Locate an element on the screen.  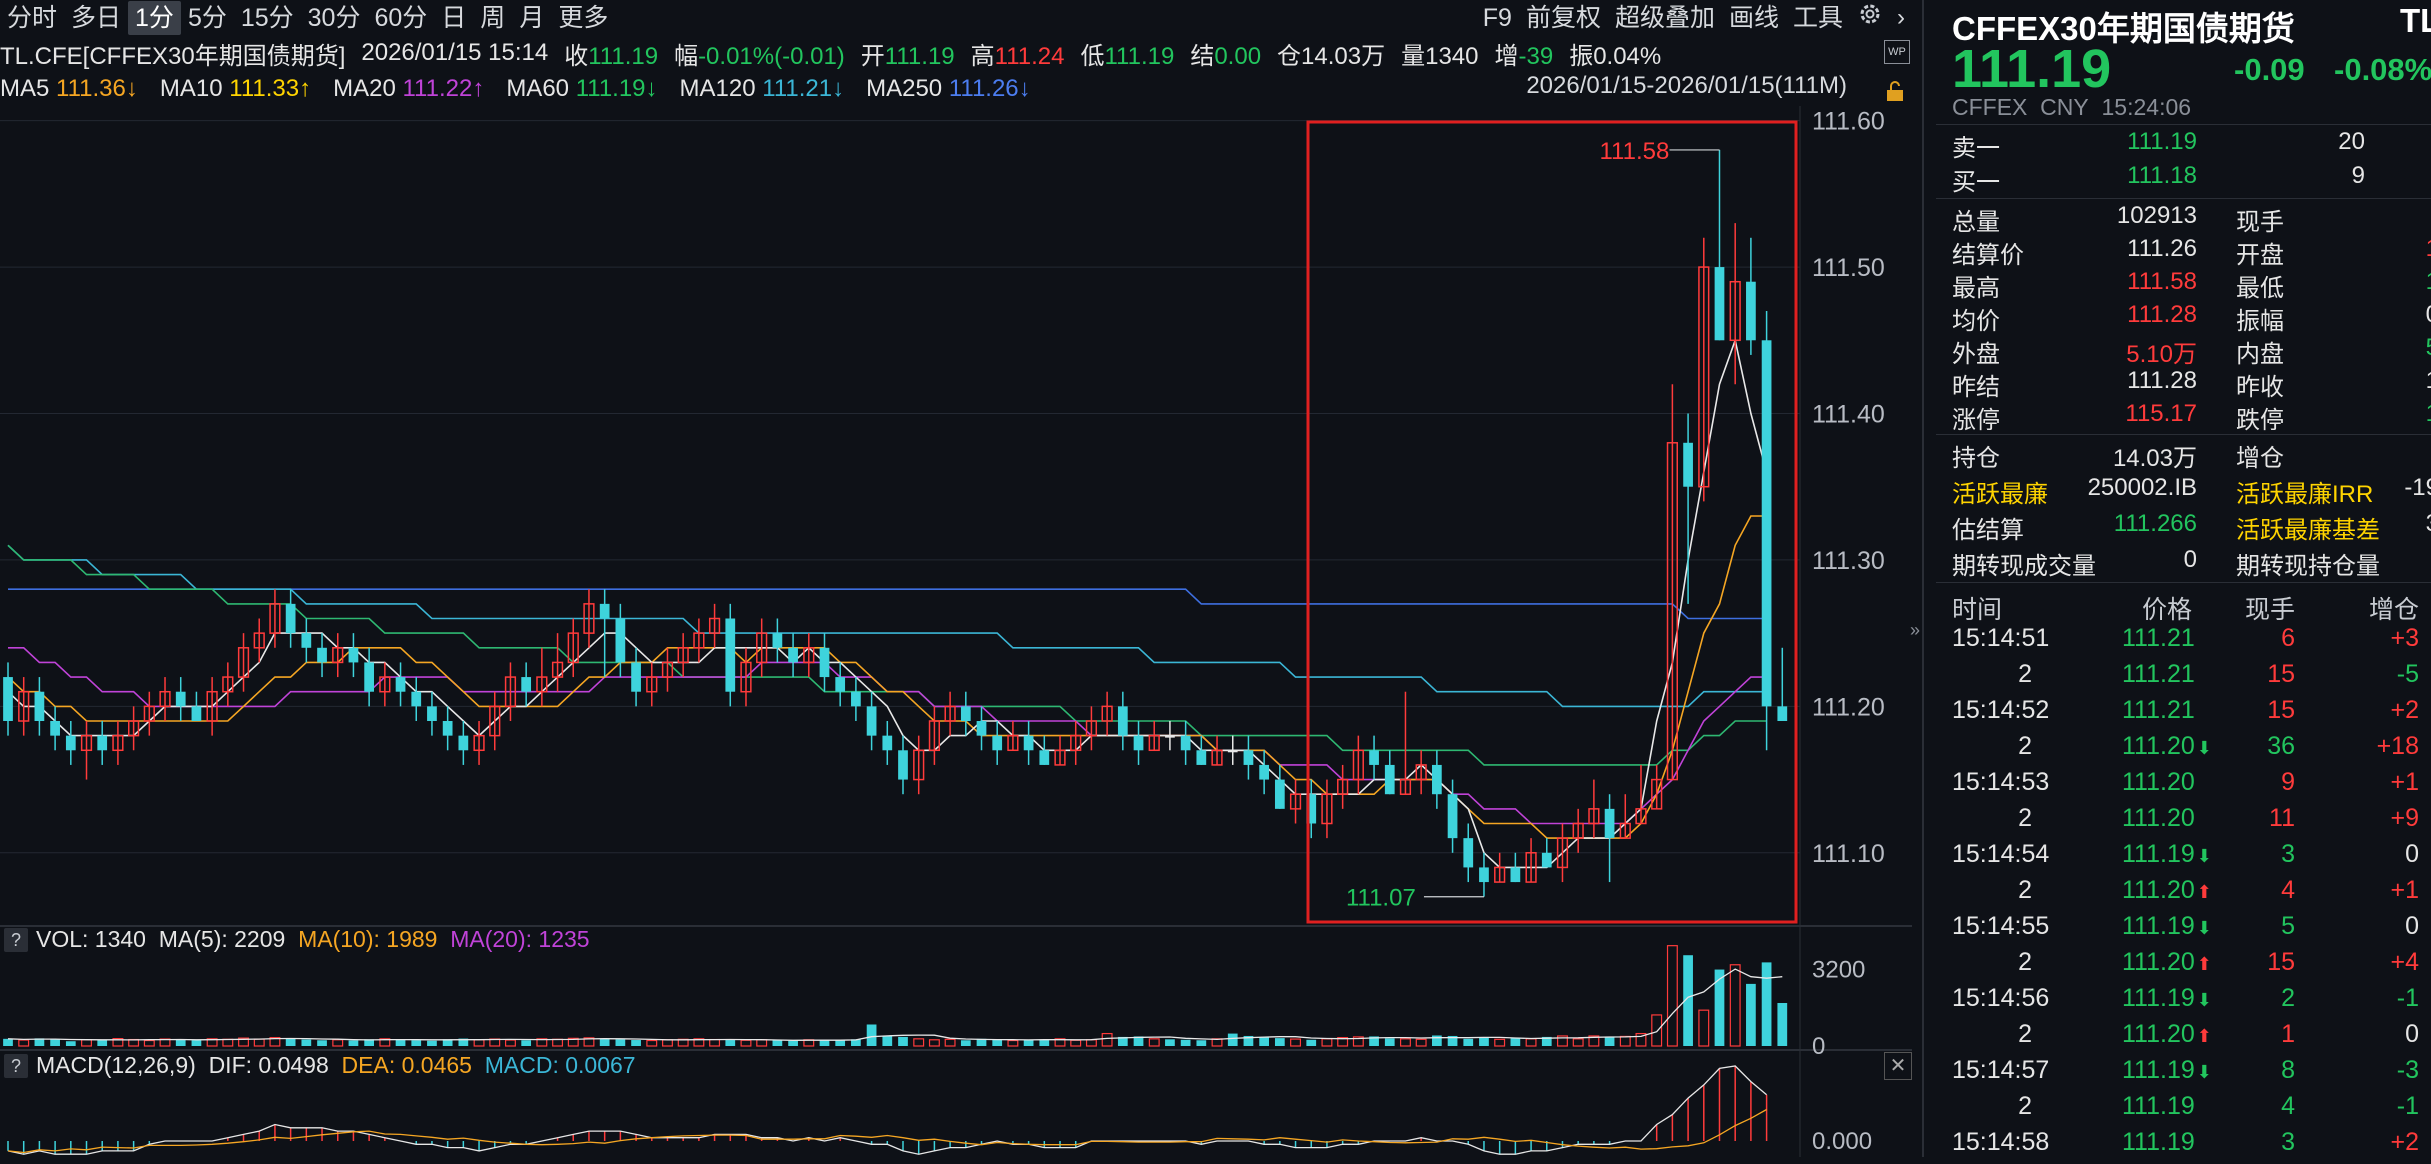
adjust-button: 前复权 is located at coordinates (1563, 18).